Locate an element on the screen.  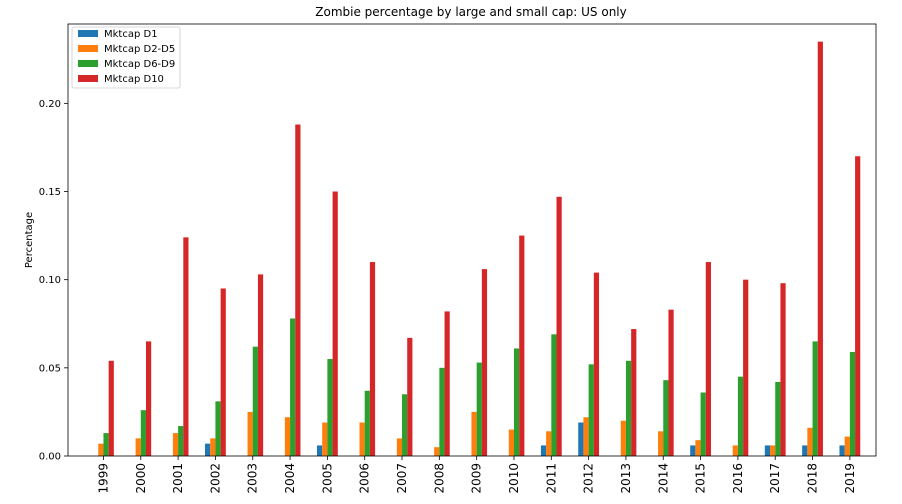
bar-mktcap-d2-d5-2017 is located at coordinates (773, 450).